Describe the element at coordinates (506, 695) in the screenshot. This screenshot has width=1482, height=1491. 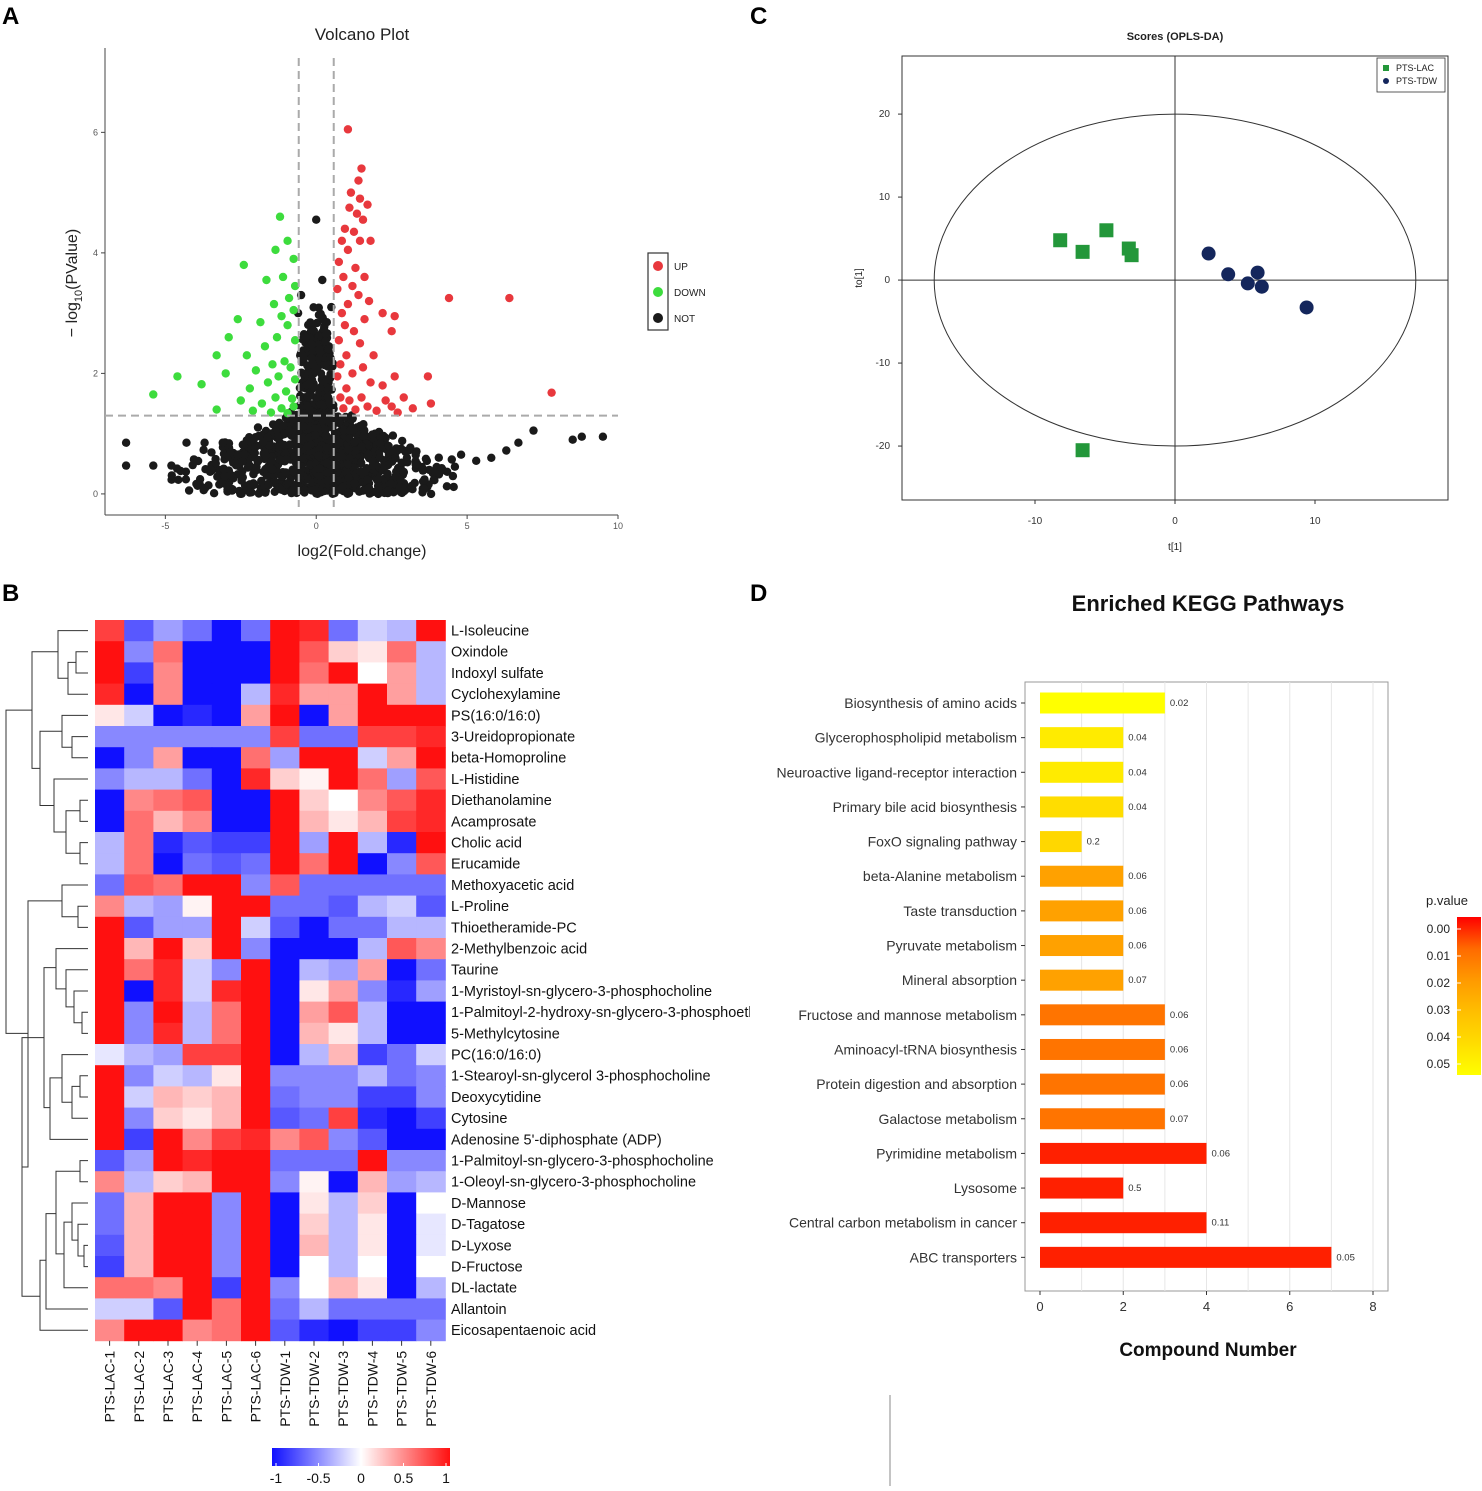
I see `heatmap-row-label: Cyclohexylamine` at that location.